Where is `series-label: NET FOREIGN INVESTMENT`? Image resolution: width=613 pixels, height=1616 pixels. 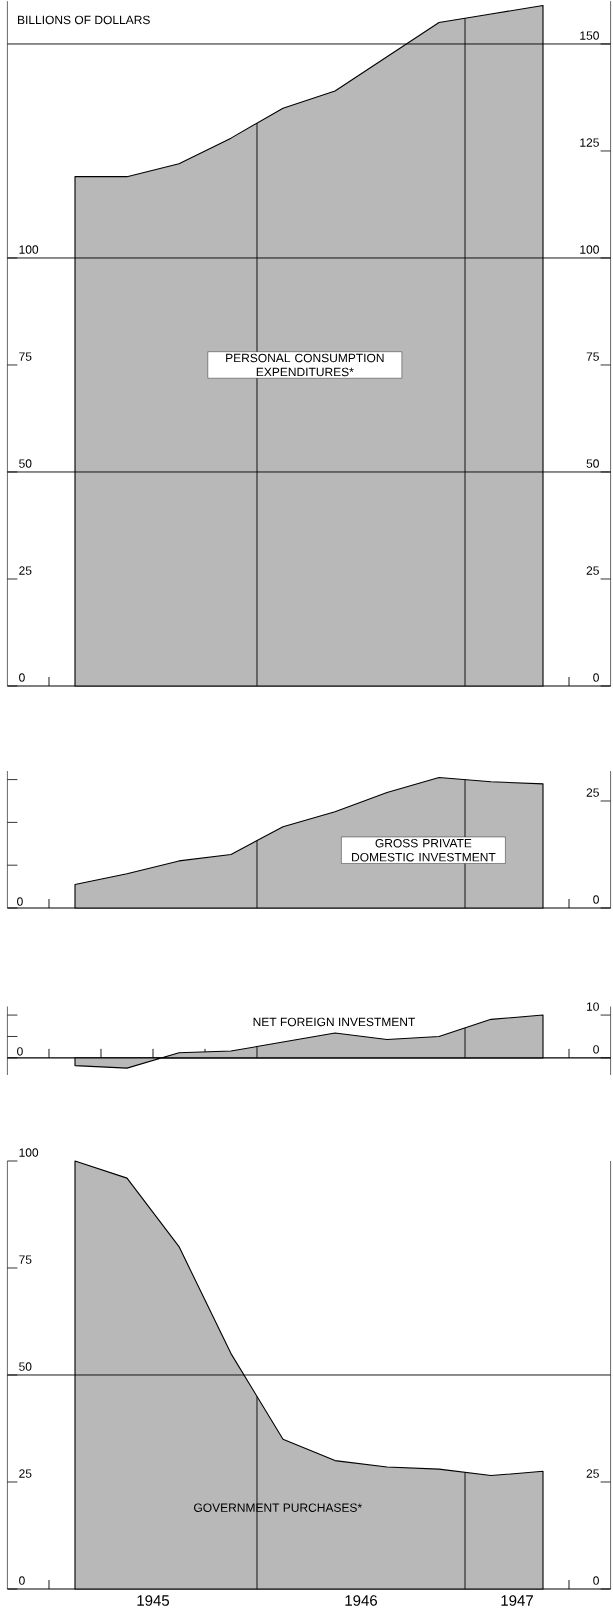
series-label: NET FOREIGN INVESTMENT is located at coordinates (334, 1022).